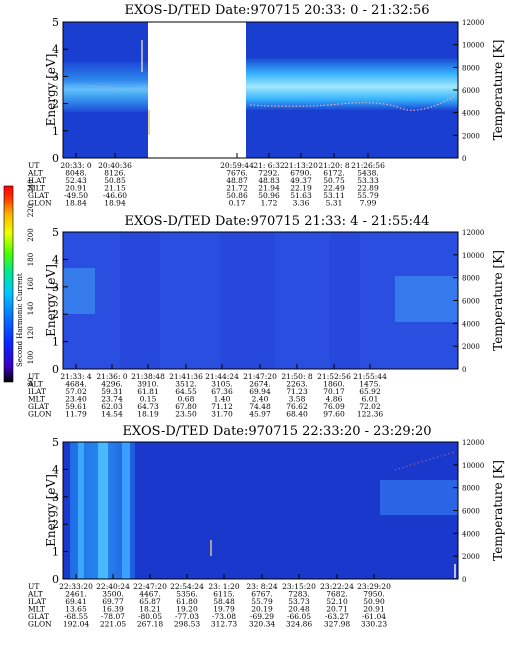 The height and width of the screenshot is (649, 505). Describe the element at coordinates (301, 165) in the screenshot. I see `ephemeris-cell: 21:13:20` at that location.